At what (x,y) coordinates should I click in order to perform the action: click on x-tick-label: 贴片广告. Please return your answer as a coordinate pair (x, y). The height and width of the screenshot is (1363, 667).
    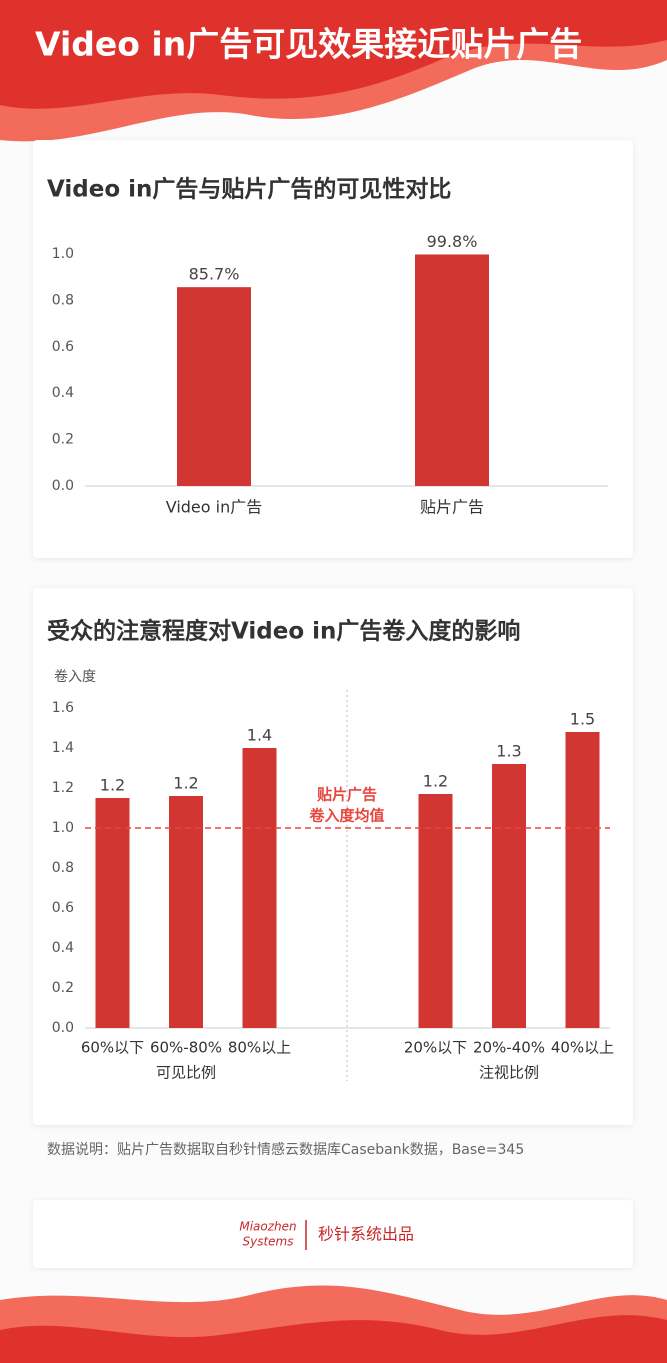
    Looking at the image, I should click on (452, 507).